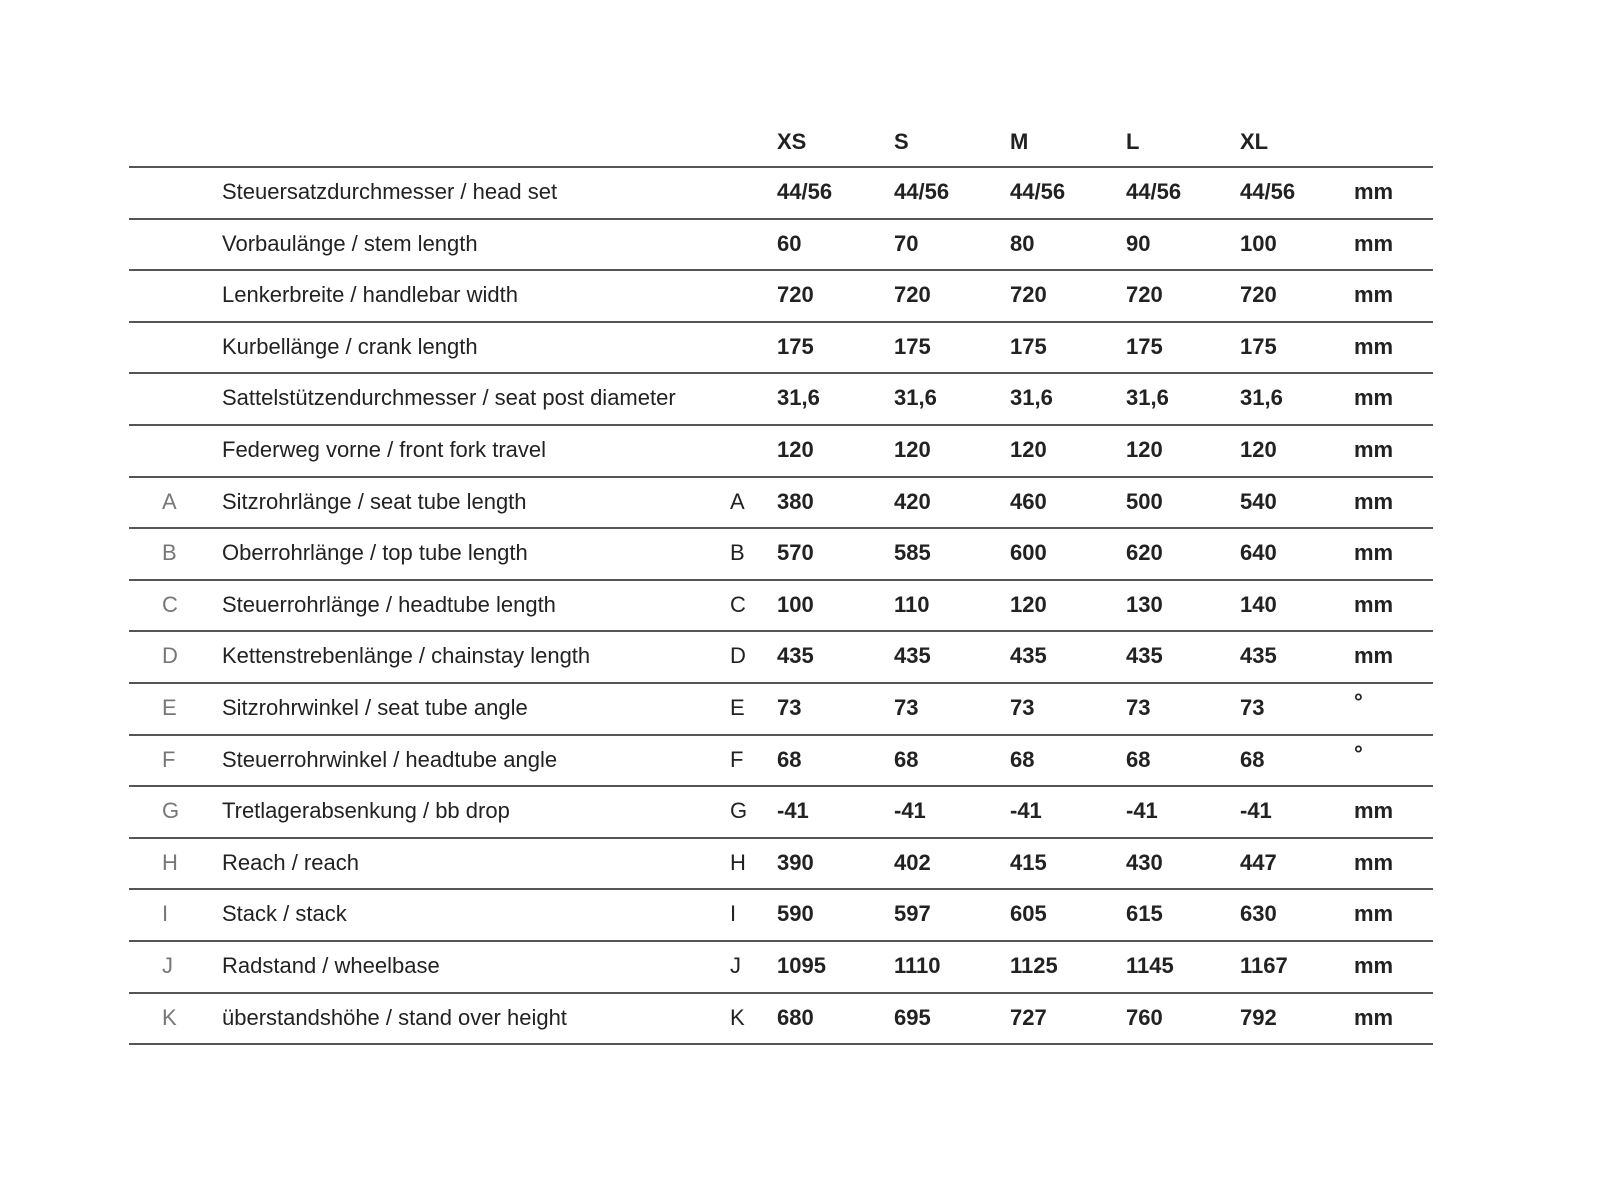 The width and height of the screenshot is (1600, 1200). What do you see at coordinates (284, 914) in the screenshot?
I see `row-label: Stack / stack` at bounding box center [284, 914].